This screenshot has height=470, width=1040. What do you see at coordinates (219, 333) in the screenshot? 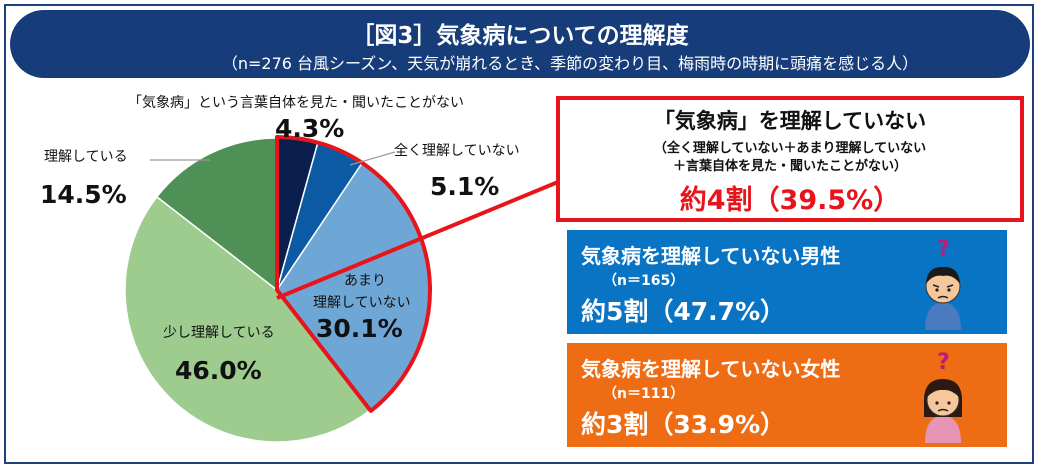
I see `slice-label-somewhat: 少し理解している` at bounding box center [219, 333].